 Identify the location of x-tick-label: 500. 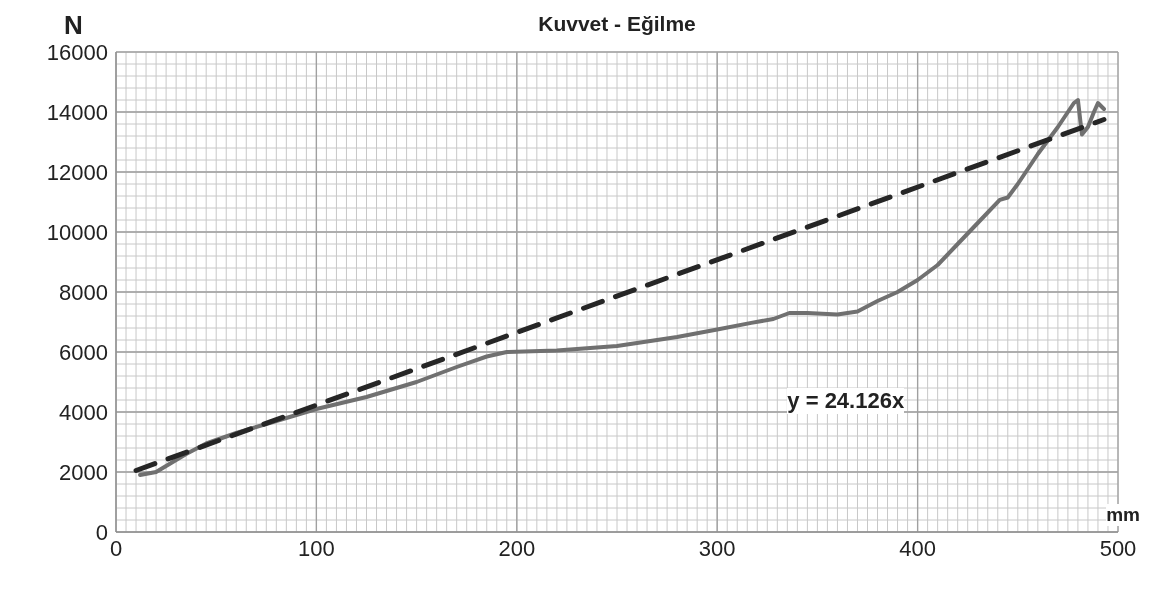
(1118, 548).